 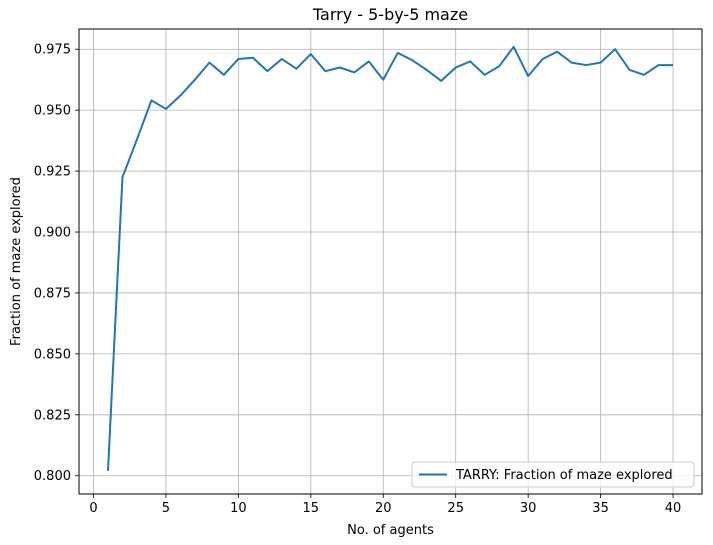 What do you see at coordinates (52, 172) in the screenshot?
I see `y-tick-label: 0.925` at bounding box center [52, 172].